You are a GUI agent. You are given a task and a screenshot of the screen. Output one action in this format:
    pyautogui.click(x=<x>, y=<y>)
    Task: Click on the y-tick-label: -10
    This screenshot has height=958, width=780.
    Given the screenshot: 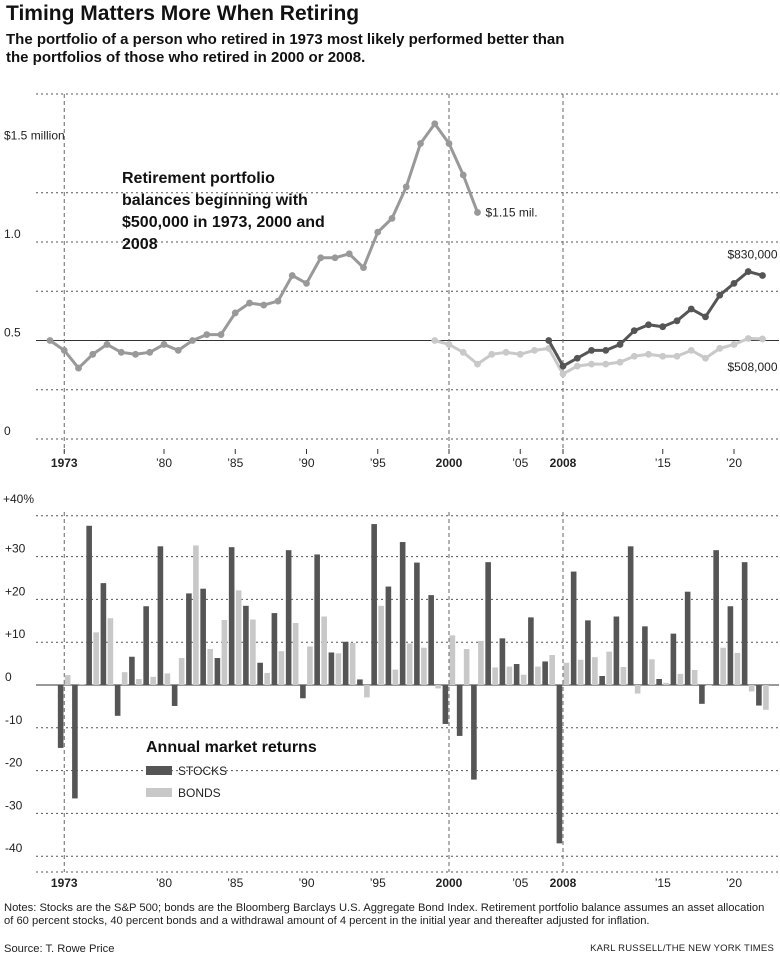 What is the action you would take?
    pyautogui.click(x=14, y=720)
    